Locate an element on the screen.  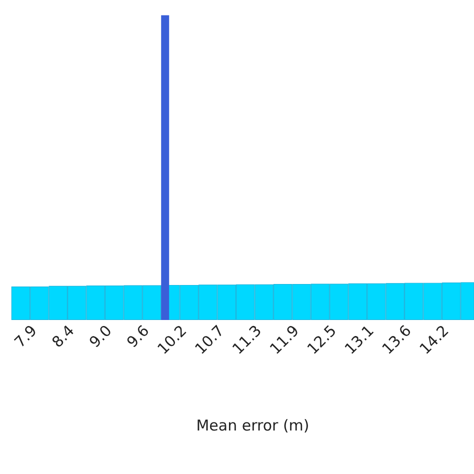
x-tick-label: 7.9 is located at coordinates (25, 337).